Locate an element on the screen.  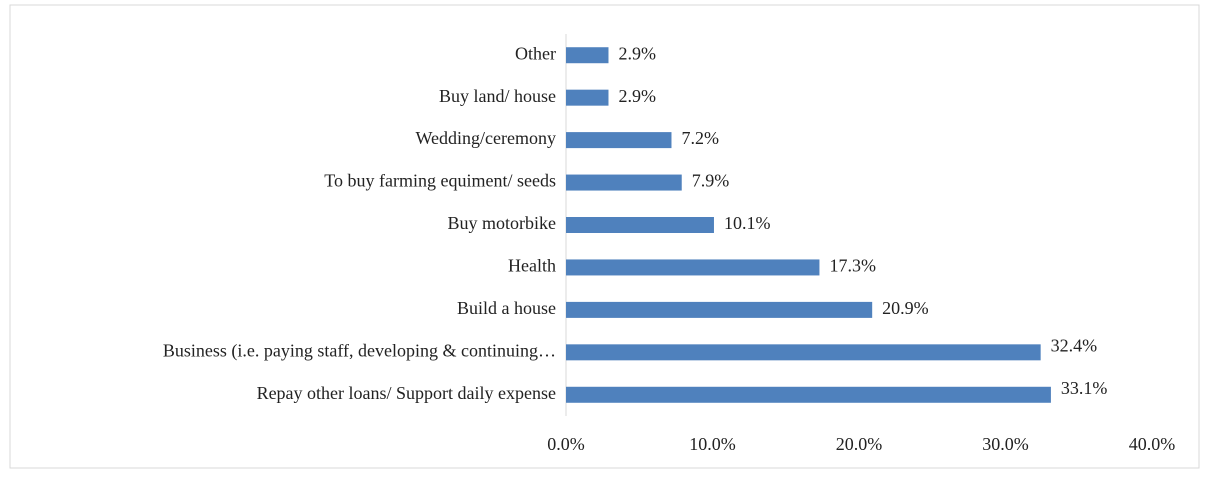
x-tick-label: 30.0% is located at coordinates (1005, 444).